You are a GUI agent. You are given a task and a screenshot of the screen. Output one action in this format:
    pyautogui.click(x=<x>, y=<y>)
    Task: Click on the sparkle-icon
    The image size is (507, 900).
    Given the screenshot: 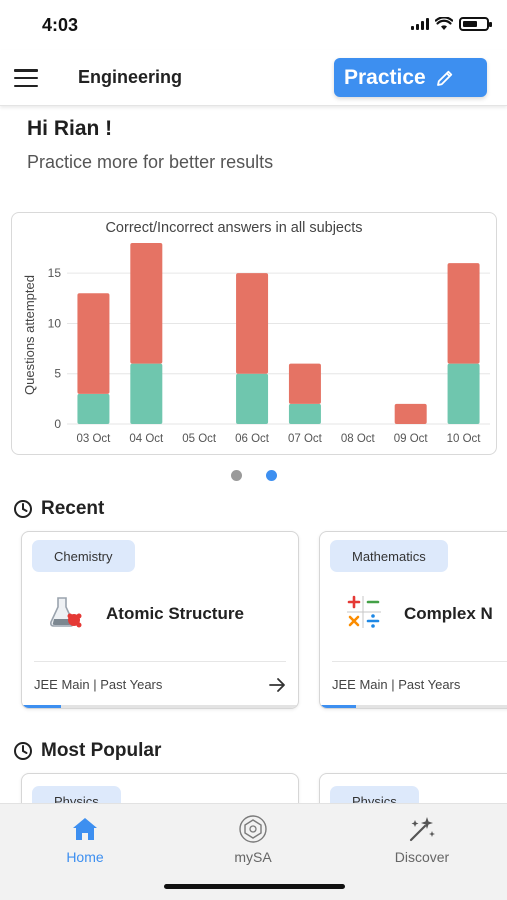 What is the action you would take?
    pyautogui.click(x=422, y=829)
    